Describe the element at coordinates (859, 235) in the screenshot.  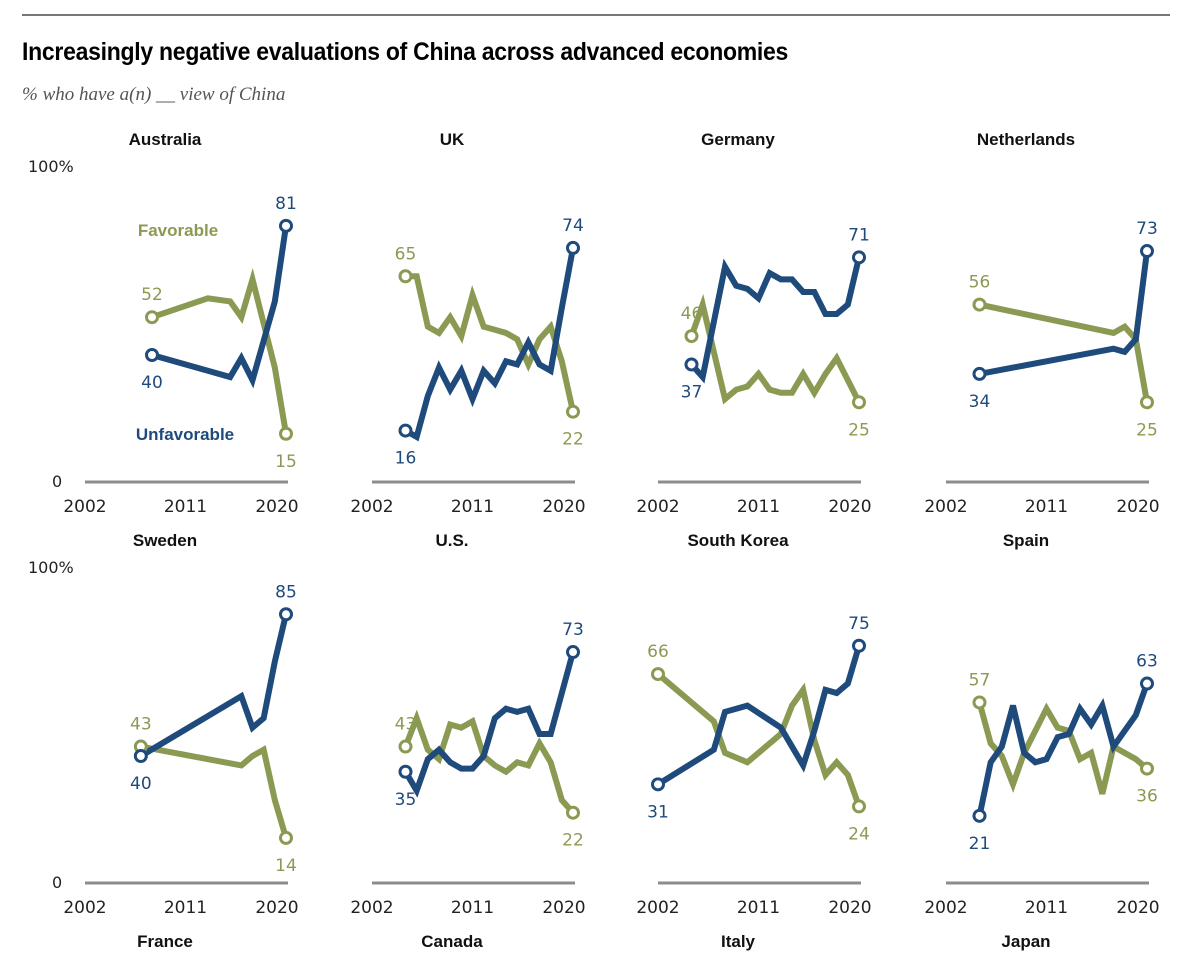
I see `unfavorable-end-value: 71` at that location.